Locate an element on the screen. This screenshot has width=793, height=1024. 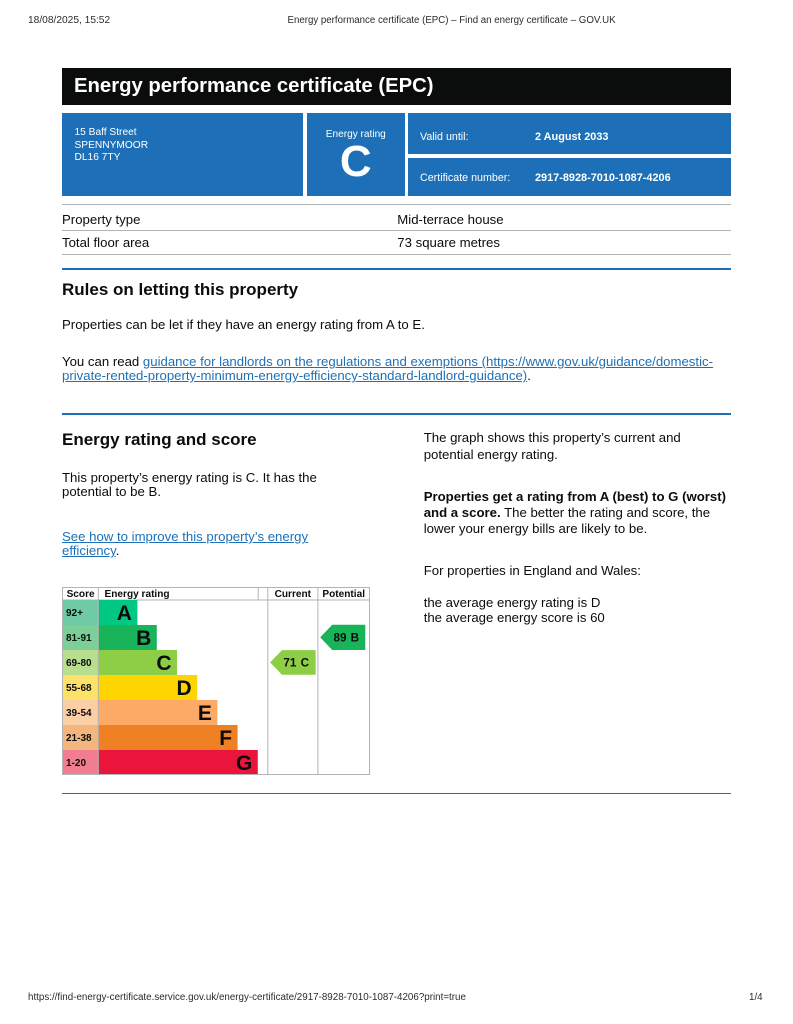
svg-text: 39-54 is located at coordinates (79, 713).